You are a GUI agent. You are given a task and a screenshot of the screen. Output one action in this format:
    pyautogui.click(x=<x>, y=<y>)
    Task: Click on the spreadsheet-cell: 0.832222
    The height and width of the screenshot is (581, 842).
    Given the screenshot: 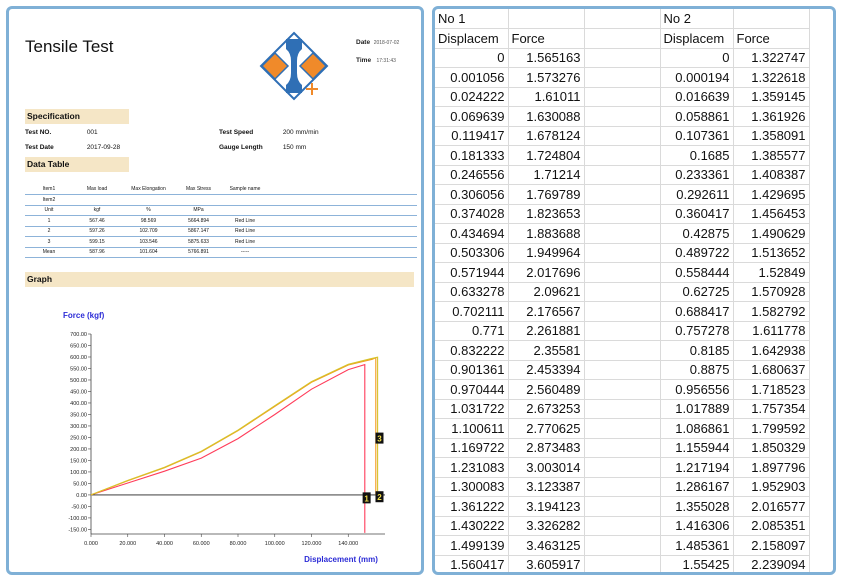 What is the action you would take?
    pyautogui.click(x=472, y=350)
    